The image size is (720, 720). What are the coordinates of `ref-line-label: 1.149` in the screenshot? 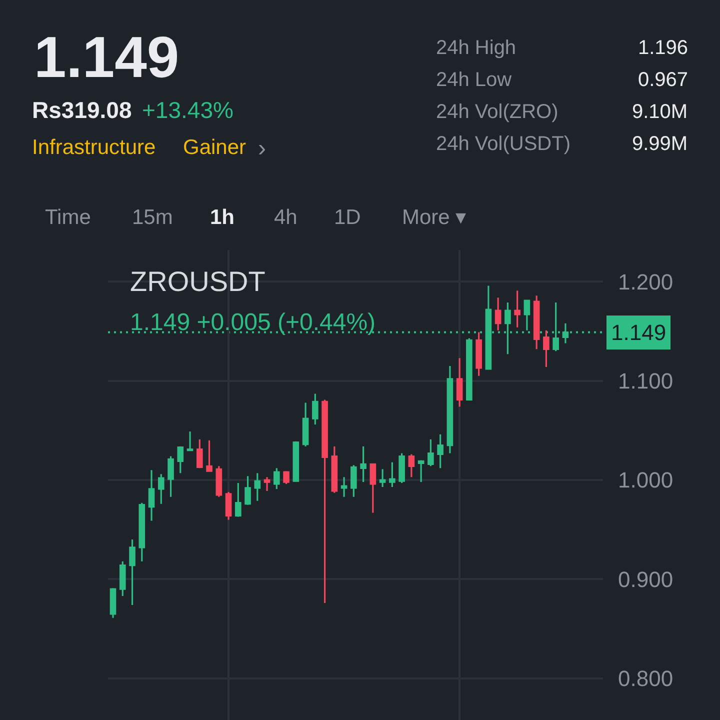 It's located at (638, 332).